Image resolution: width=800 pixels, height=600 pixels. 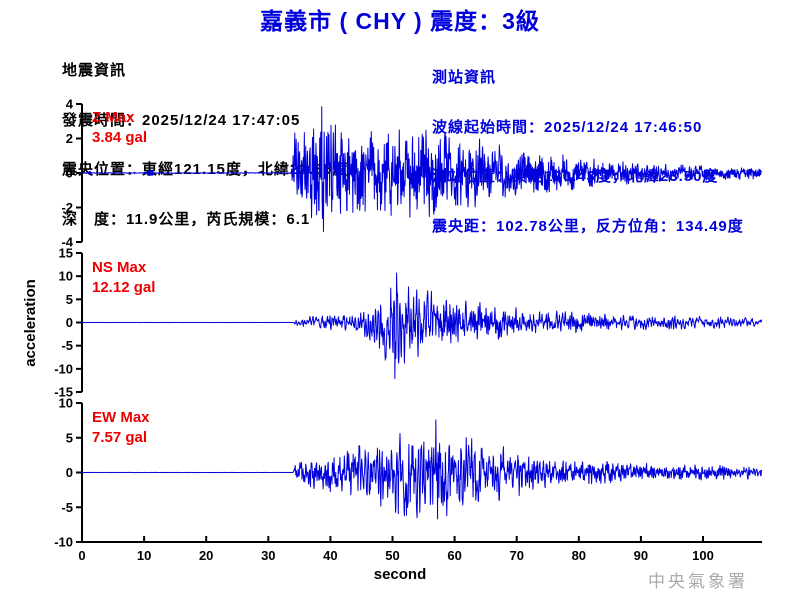 What do you see at coordinates (567, 127) in the screenshot?
I see `wave-start-time: 波線起始時間：2025/12/24 17:46:50` at bounding box center [567, 127].